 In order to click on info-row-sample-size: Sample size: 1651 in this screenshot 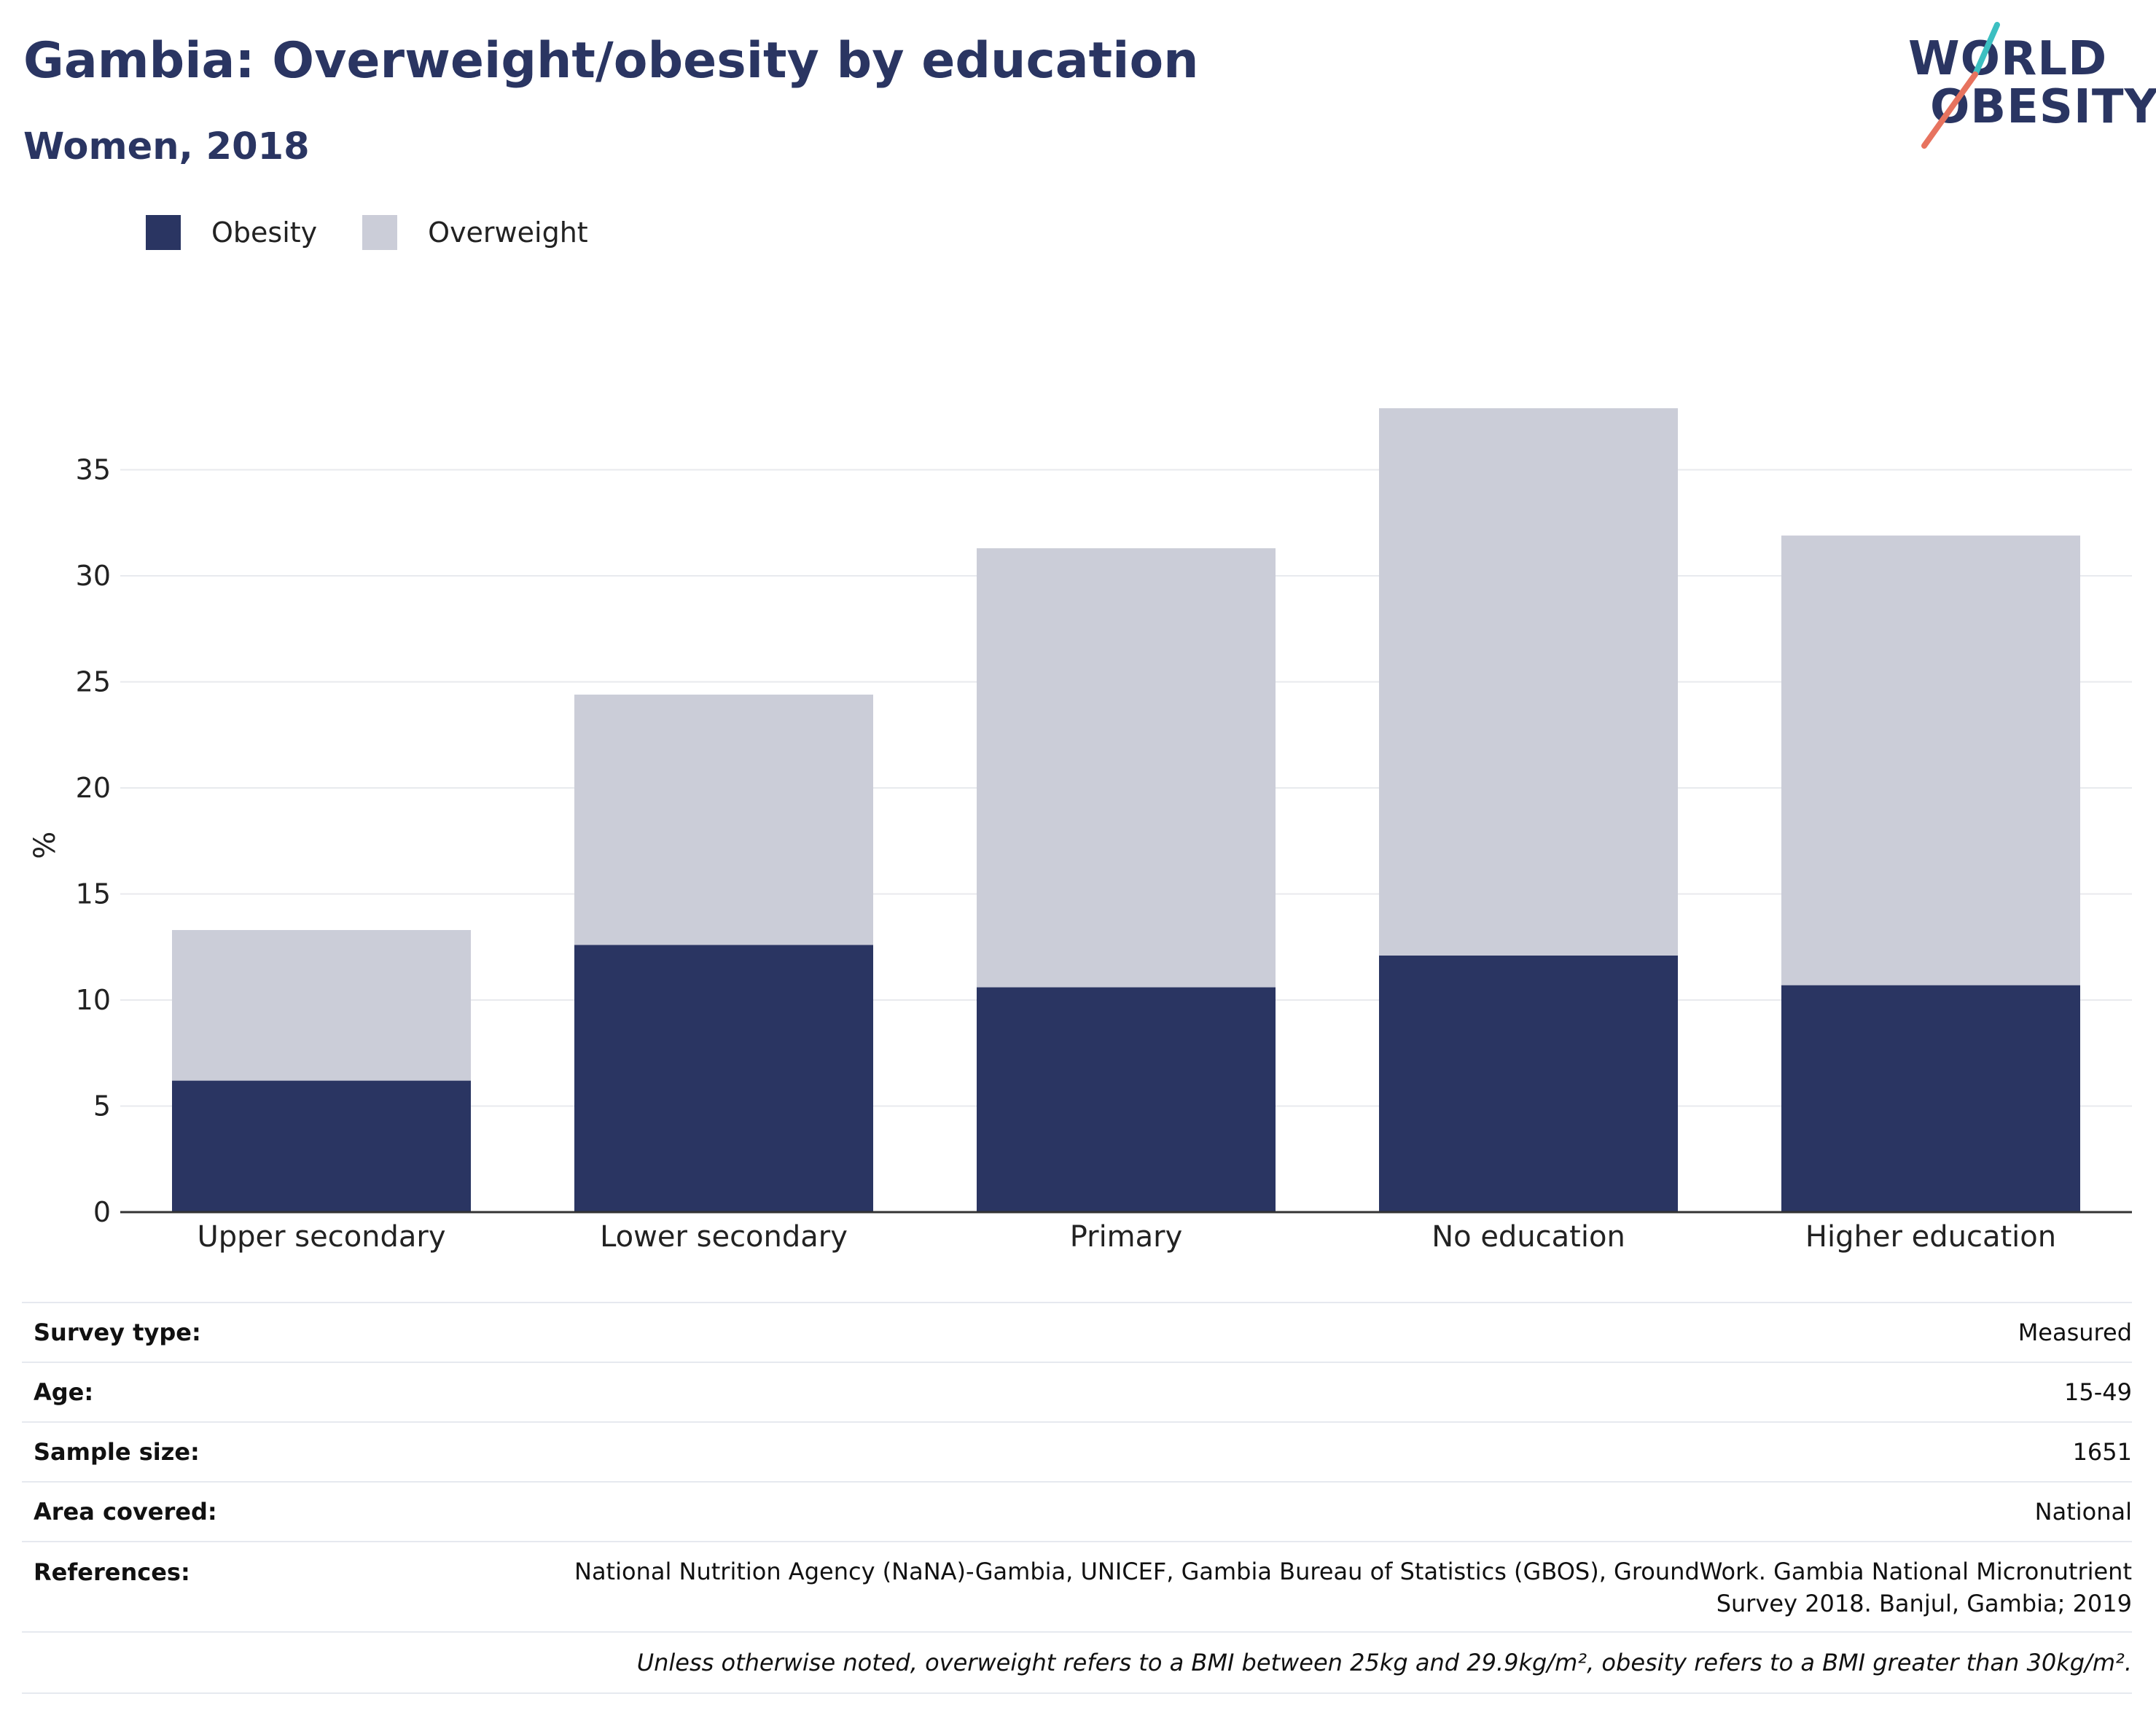, I will do `click(1077, 1451)`.